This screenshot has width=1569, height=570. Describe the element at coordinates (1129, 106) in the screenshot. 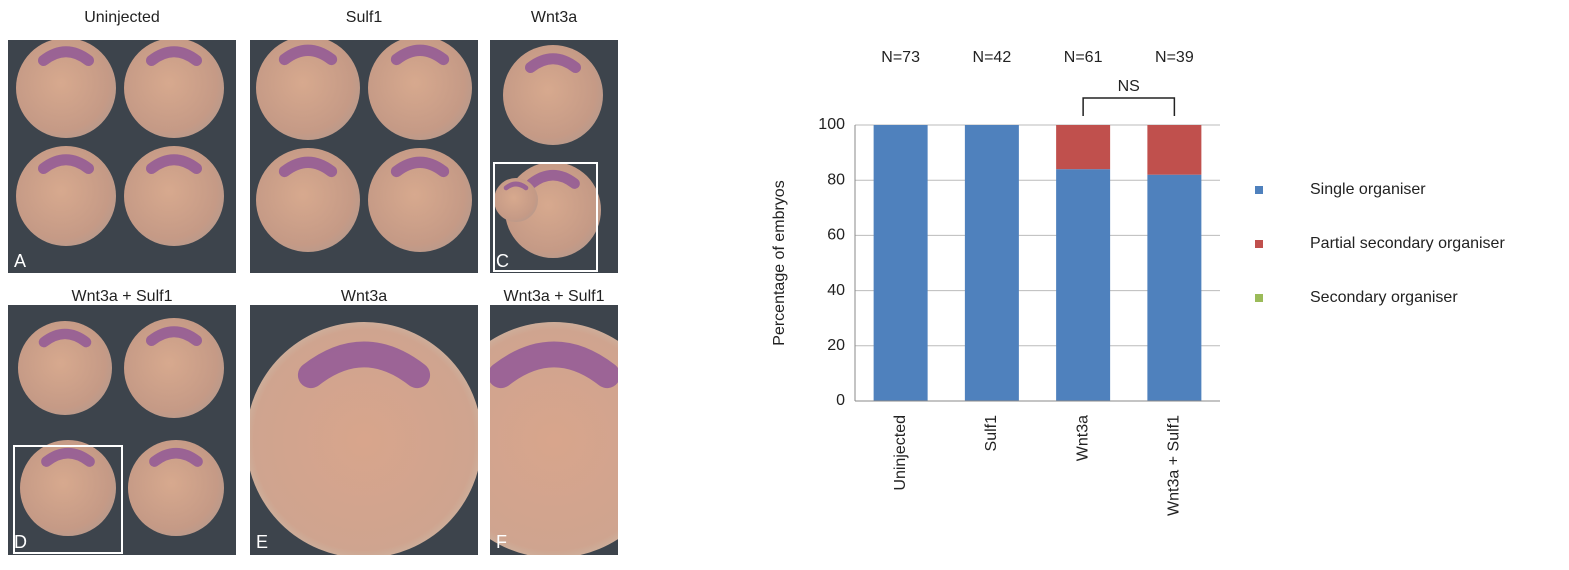

I see `significance-bracket` at that location.